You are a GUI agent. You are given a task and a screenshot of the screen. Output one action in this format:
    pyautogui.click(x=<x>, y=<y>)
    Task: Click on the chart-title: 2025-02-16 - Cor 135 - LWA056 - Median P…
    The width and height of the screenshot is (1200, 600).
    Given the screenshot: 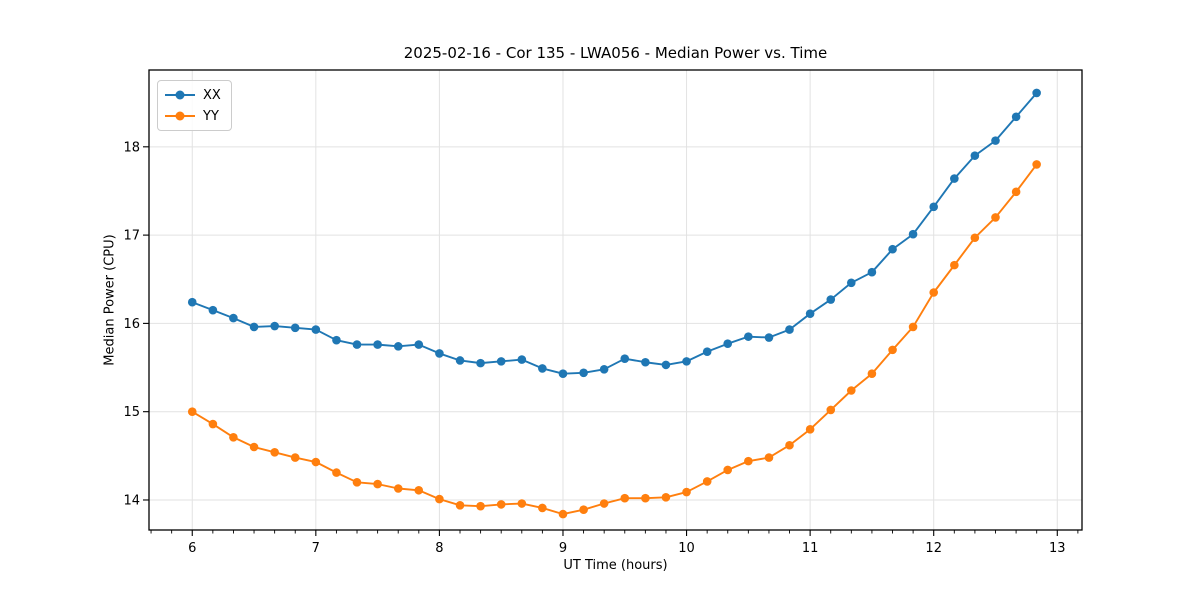 What is the action you would take?
    pyautogui.click(x=615, y=53)
    